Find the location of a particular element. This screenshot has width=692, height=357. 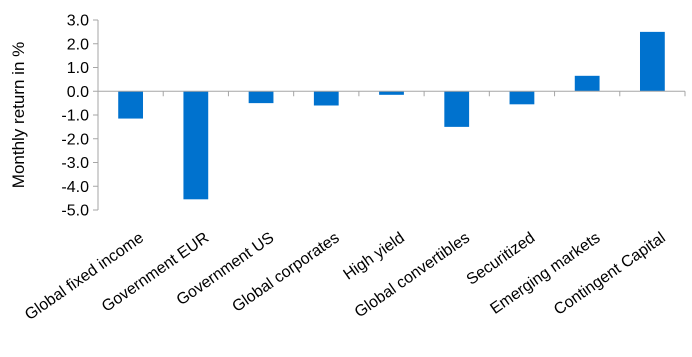

y-tick-label: 0.0 is located at coordinates (78, 92).